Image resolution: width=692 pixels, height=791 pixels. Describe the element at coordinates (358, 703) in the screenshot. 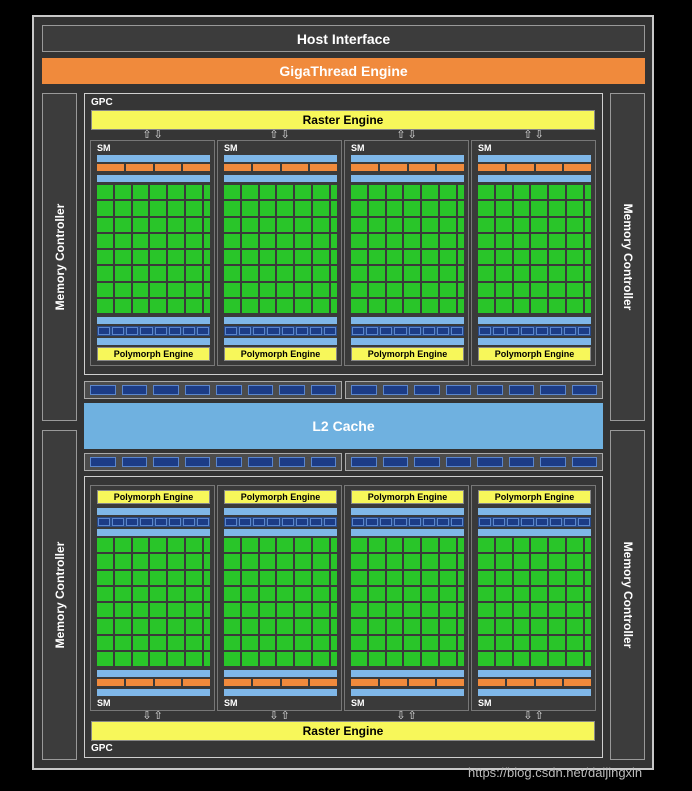

I see `sm-label: SM` at that location.